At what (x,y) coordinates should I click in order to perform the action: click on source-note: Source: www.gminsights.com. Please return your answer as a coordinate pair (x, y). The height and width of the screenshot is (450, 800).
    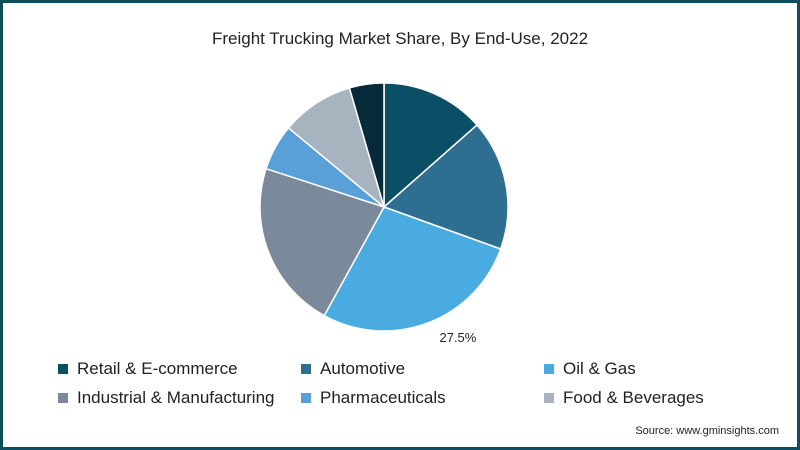
    Looking at the image, I should click on (707, 431).